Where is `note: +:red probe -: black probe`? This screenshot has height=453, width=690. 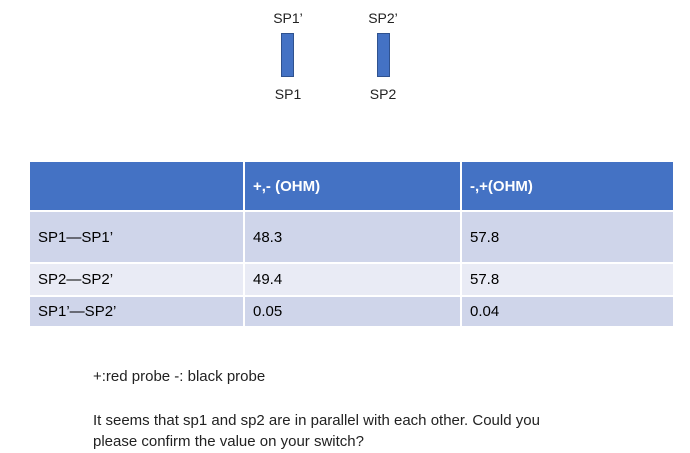
note: +:red probe -: black probe is located at coordinates (179, 376).